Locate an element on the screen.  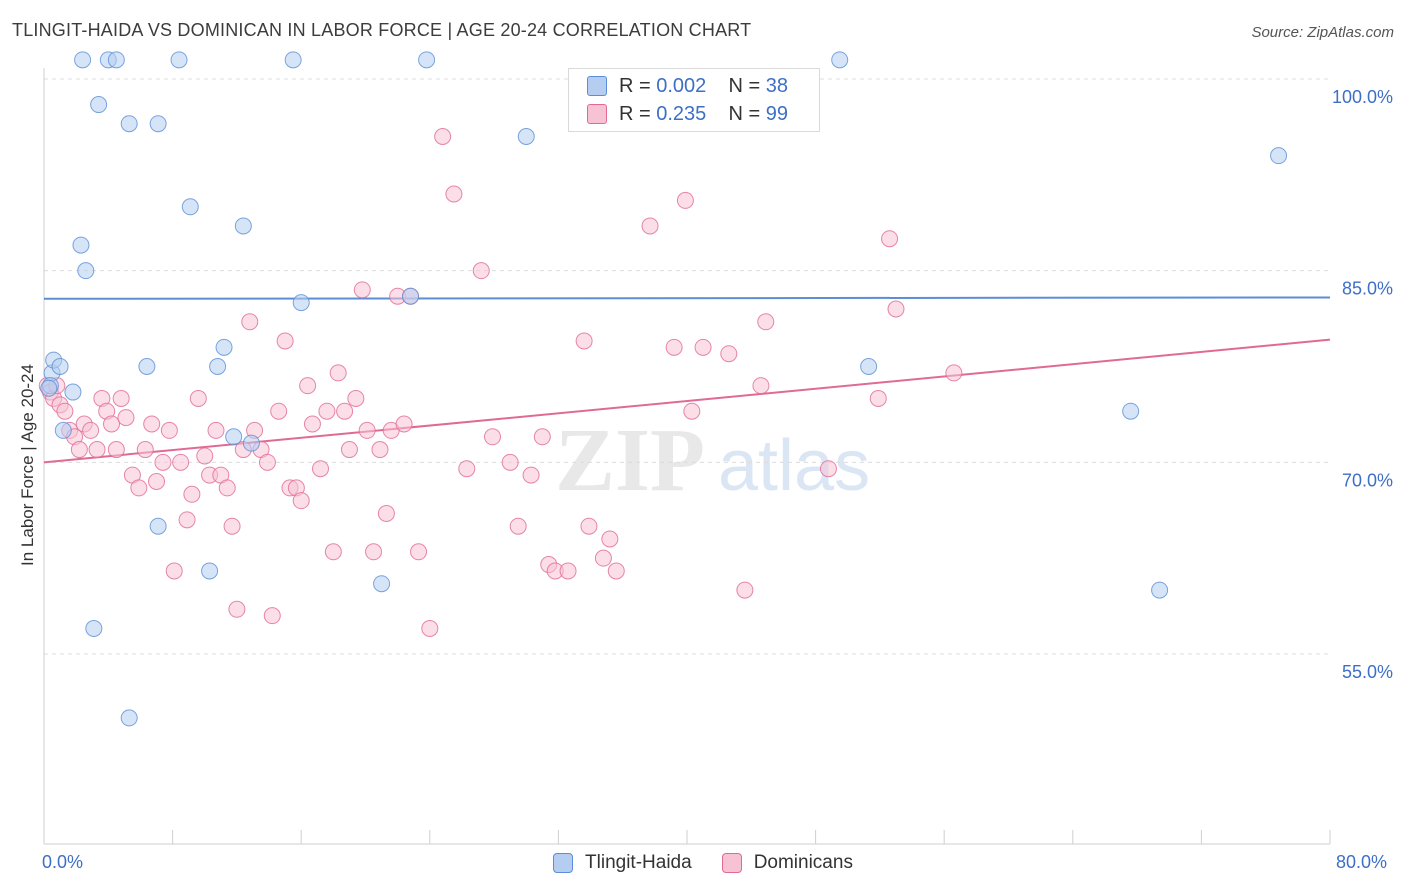
chart-source: Source: ZipAtlas.com is located at coordinates (1322, 32).